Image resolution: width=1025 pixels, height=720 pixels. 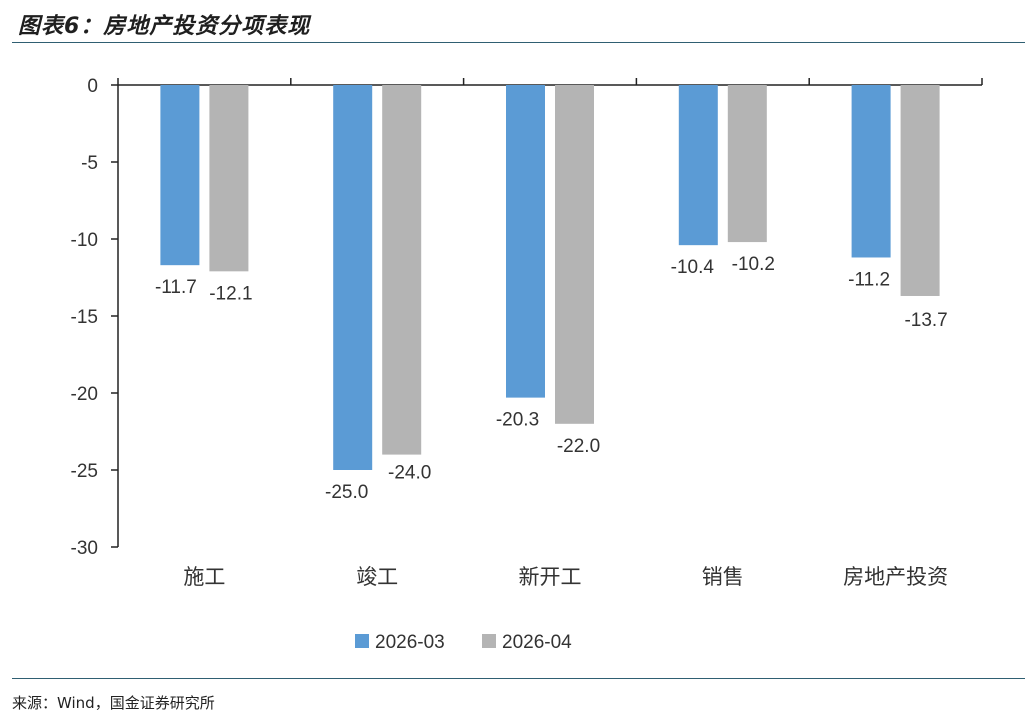 What do you see at coordinates (402, 270) in the screenshot?
I see `bar-2026-04-竣工` at bounding box center [402, 270].